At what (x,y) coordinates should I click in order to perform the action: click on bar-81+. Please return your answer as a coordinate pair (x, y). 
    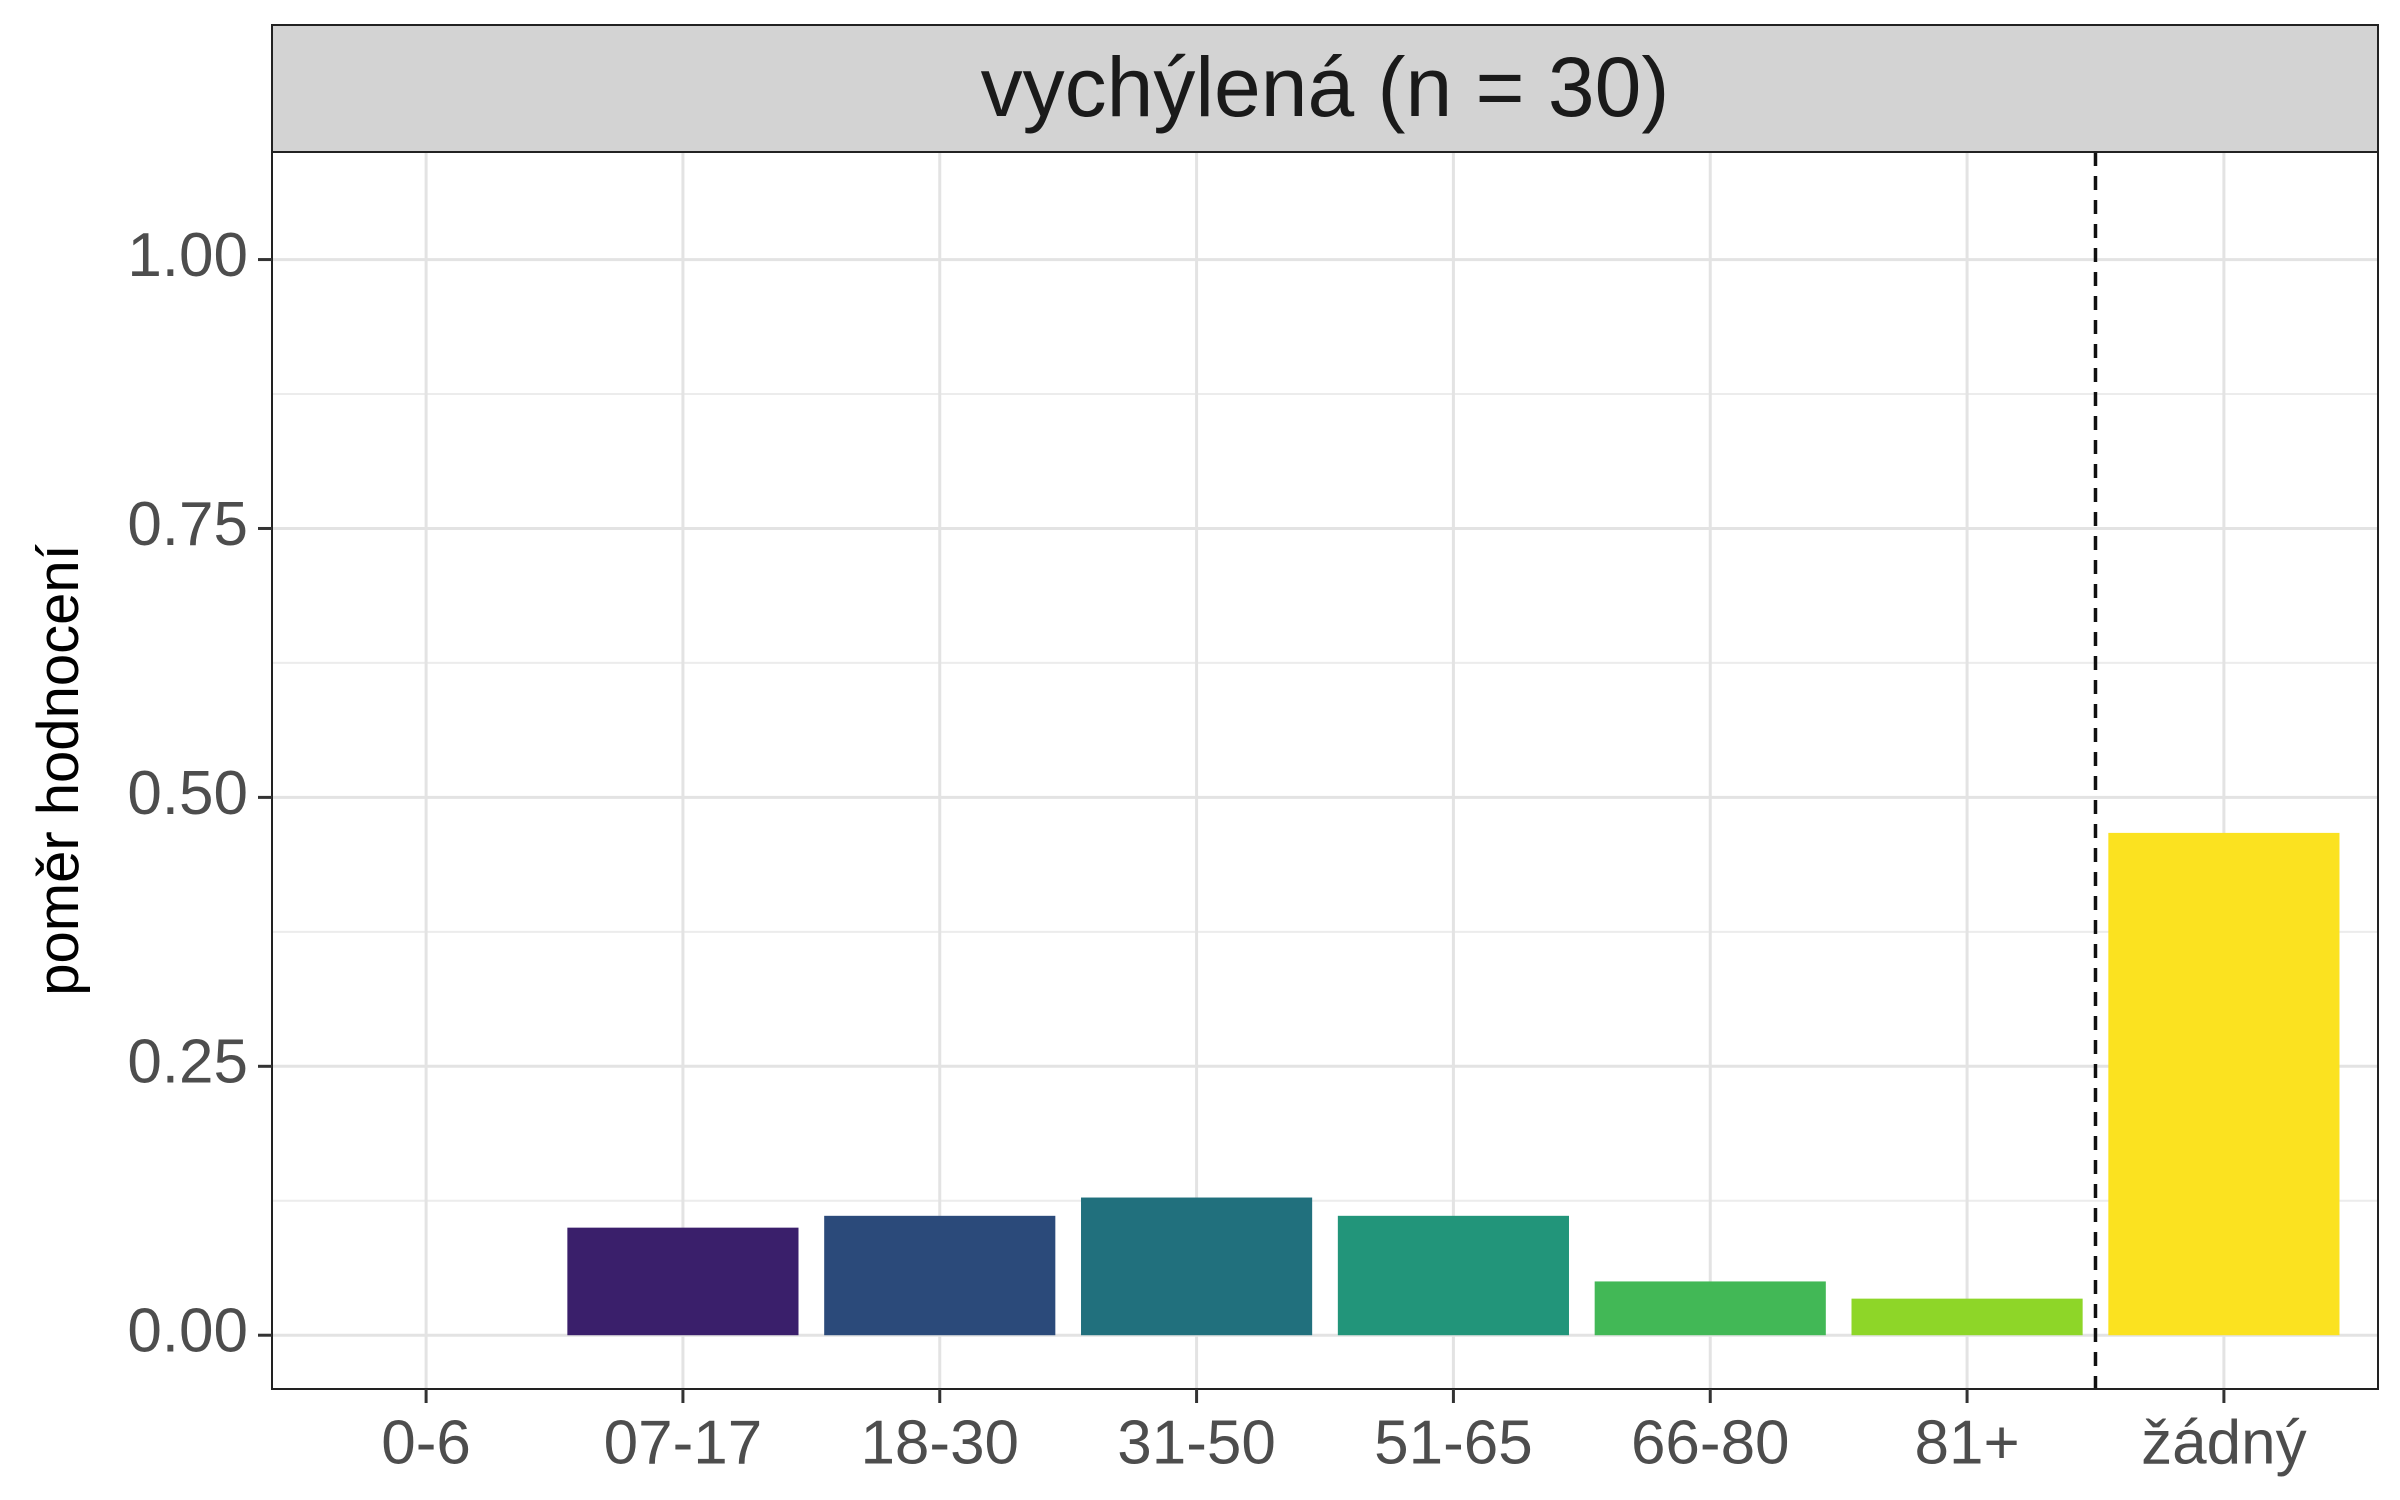
    Looking at the image, I should click on (1967, 1317).